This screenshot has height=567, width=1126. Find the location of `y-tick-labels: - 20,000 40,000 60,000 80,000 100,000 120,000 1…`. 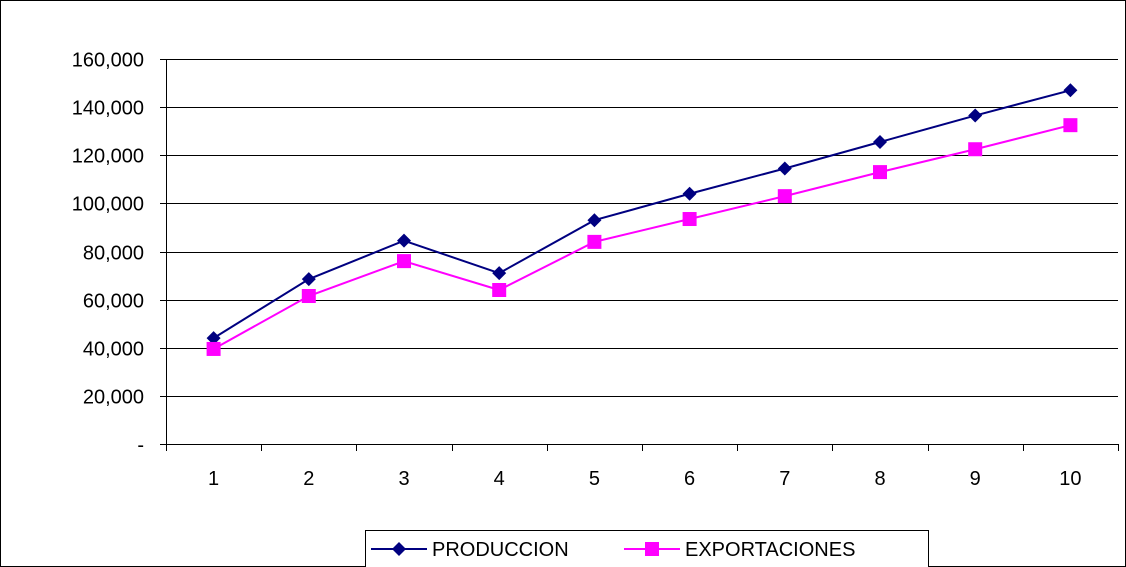

y-tick-labels: - 20,000 40,000 60,000 80,000 100,000 120,000 1… is located at coordinates (108, 253).